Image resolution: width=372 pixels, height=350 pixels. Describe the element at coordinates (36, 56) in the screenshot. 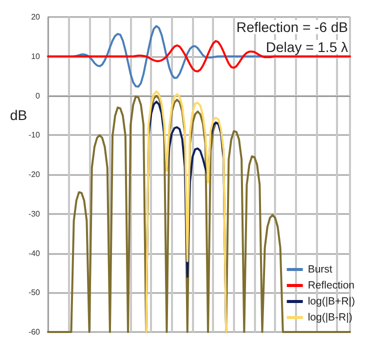

I see `y-tick-label: 10` at that location.